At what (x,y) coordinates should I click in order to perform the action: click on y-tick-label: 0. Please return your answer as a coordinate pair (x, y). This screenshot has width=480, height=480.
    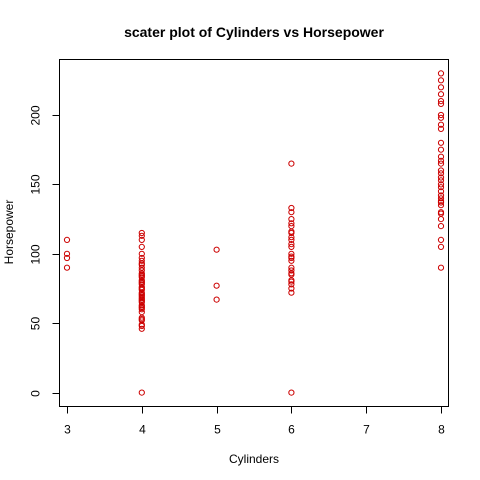
    Looking at the image, I should click on (36, 393).